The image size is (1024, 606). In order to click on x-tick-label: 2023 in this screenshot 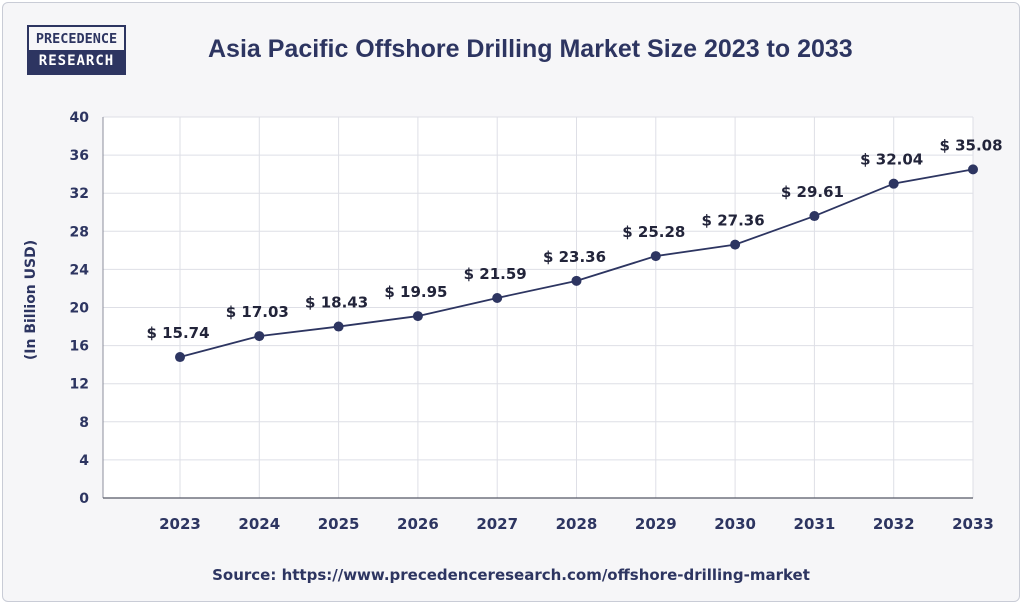, I will do `click(180, 524)`.